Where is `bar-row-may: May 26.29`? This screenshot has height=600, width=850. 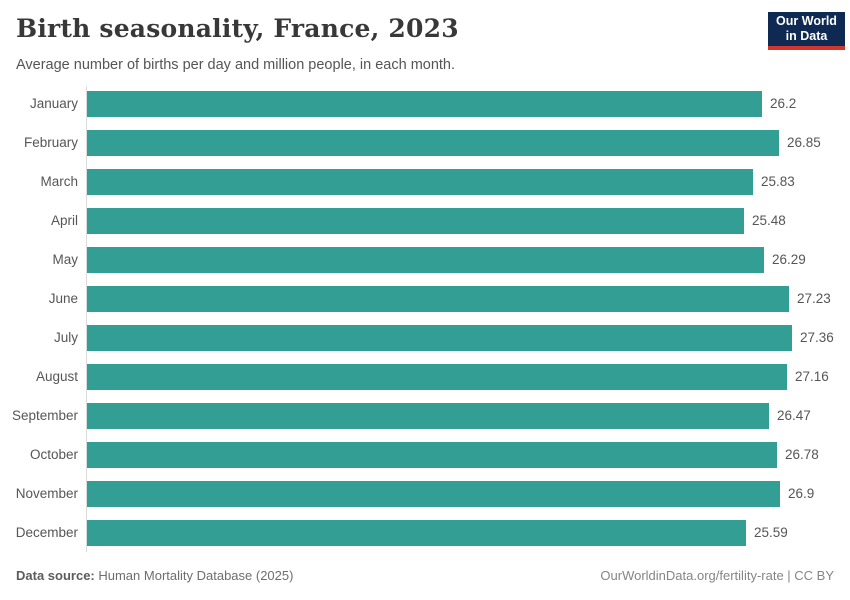
bar-row-may: May 26.29 is located at coordinates (425, 260).